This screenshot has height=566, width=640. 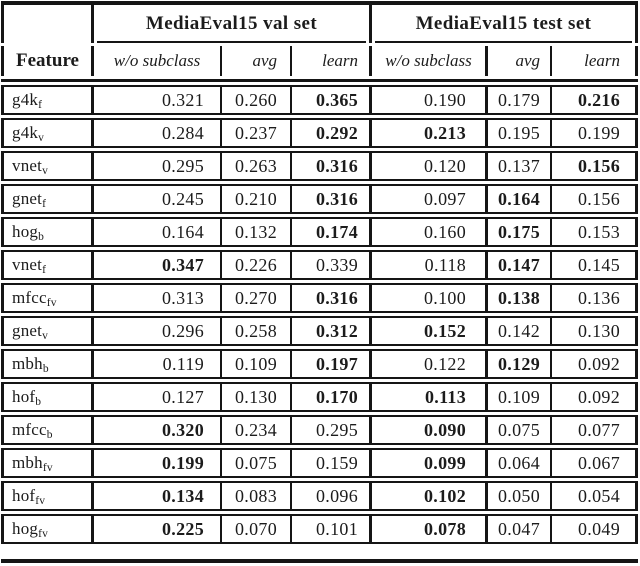 I want to click on cell-val-wo-subclass: 0.134, so click(x=158, y=496).